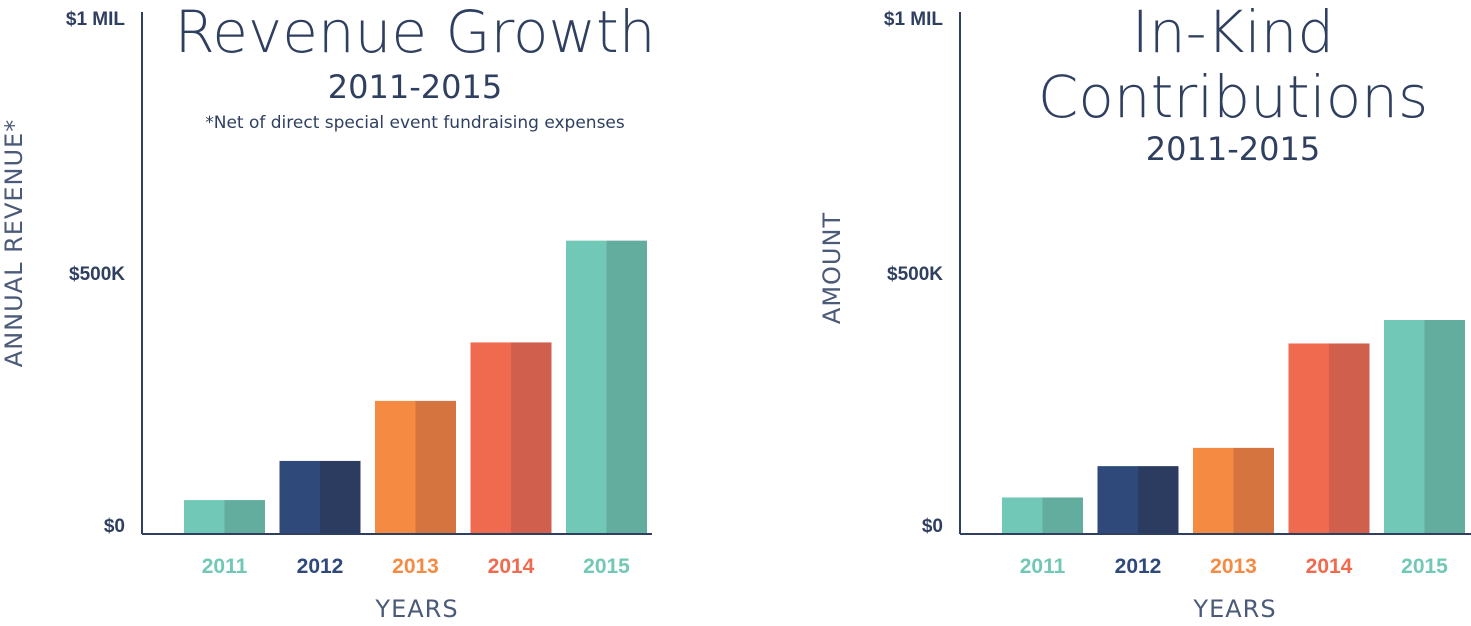 This screenshot has height=626, width=1471. Describe the element at coordinates (1233, 97) in the screenshot. I see `chart-title-line: Contributions` at that location.